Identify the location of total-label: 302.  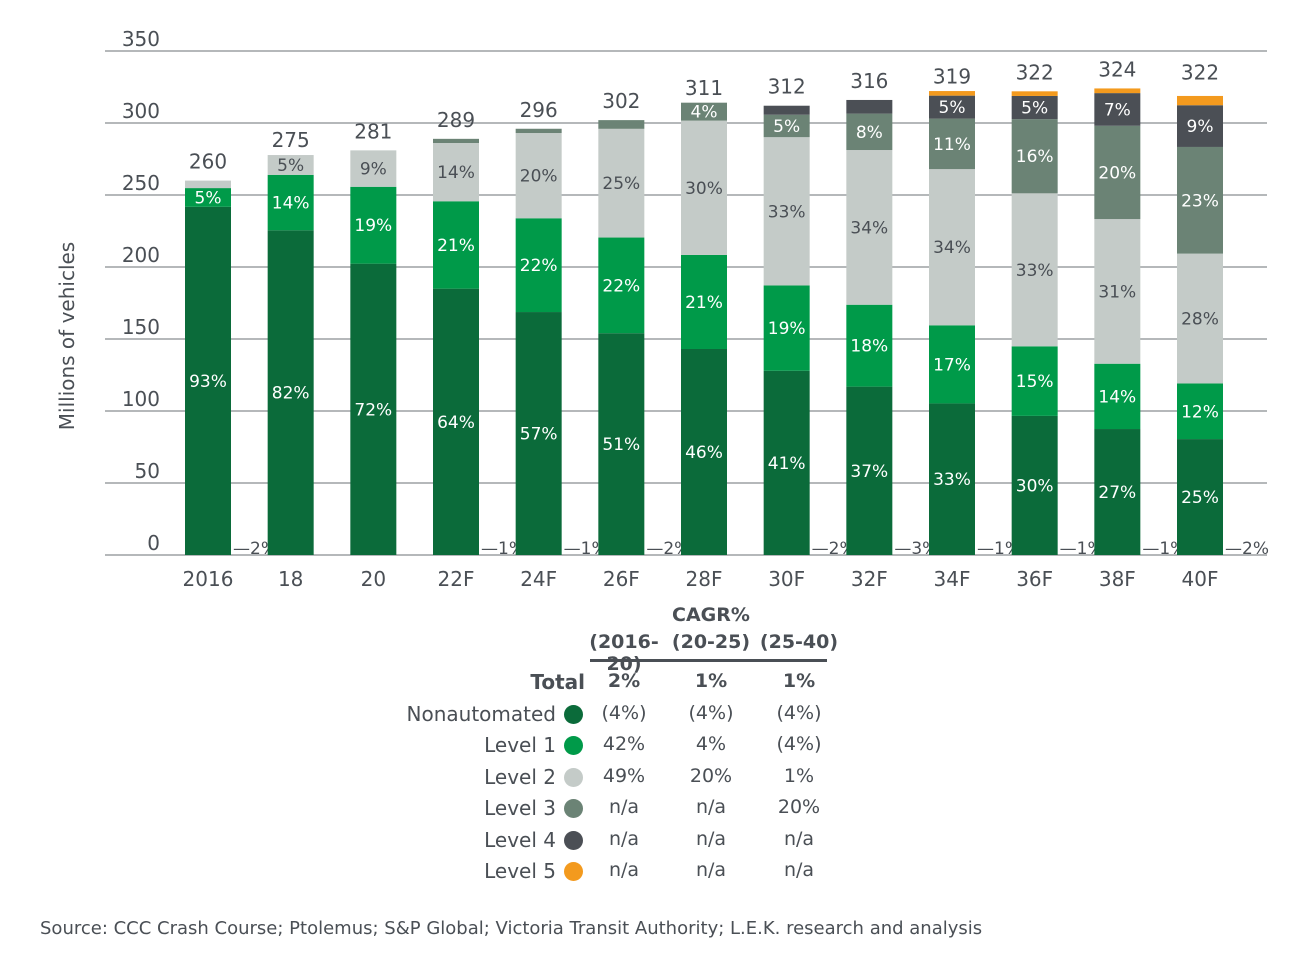
(621, 101).